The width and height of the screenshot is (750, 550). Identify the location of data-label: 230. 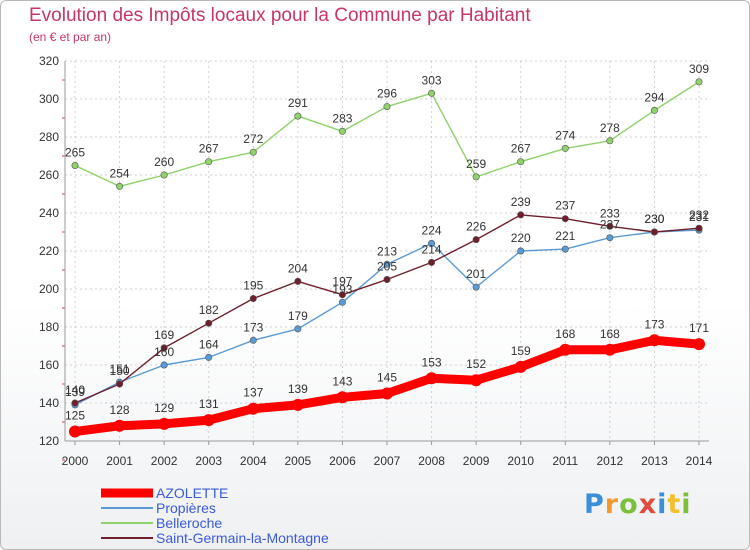
(654, 219).